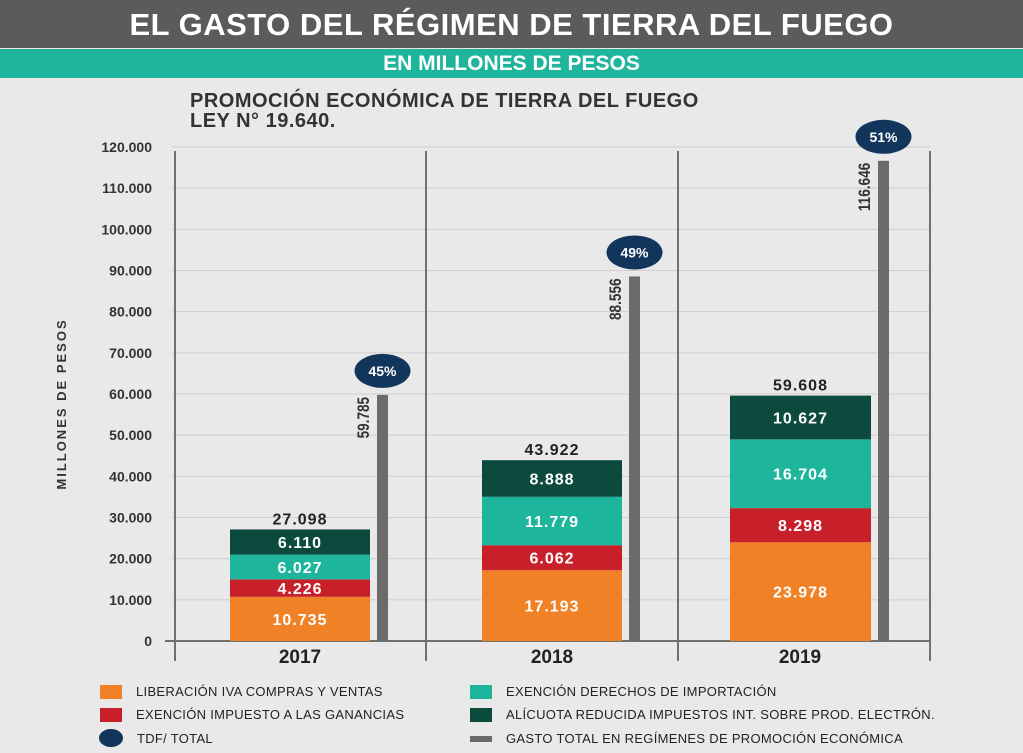 Image resolution: width=1023 pixels, height=753 pixels. What do you see at coordinates (865, 187) in the screenshot?
I see `total-value-label-2019: 116.646` at bounding box center [865, 187].